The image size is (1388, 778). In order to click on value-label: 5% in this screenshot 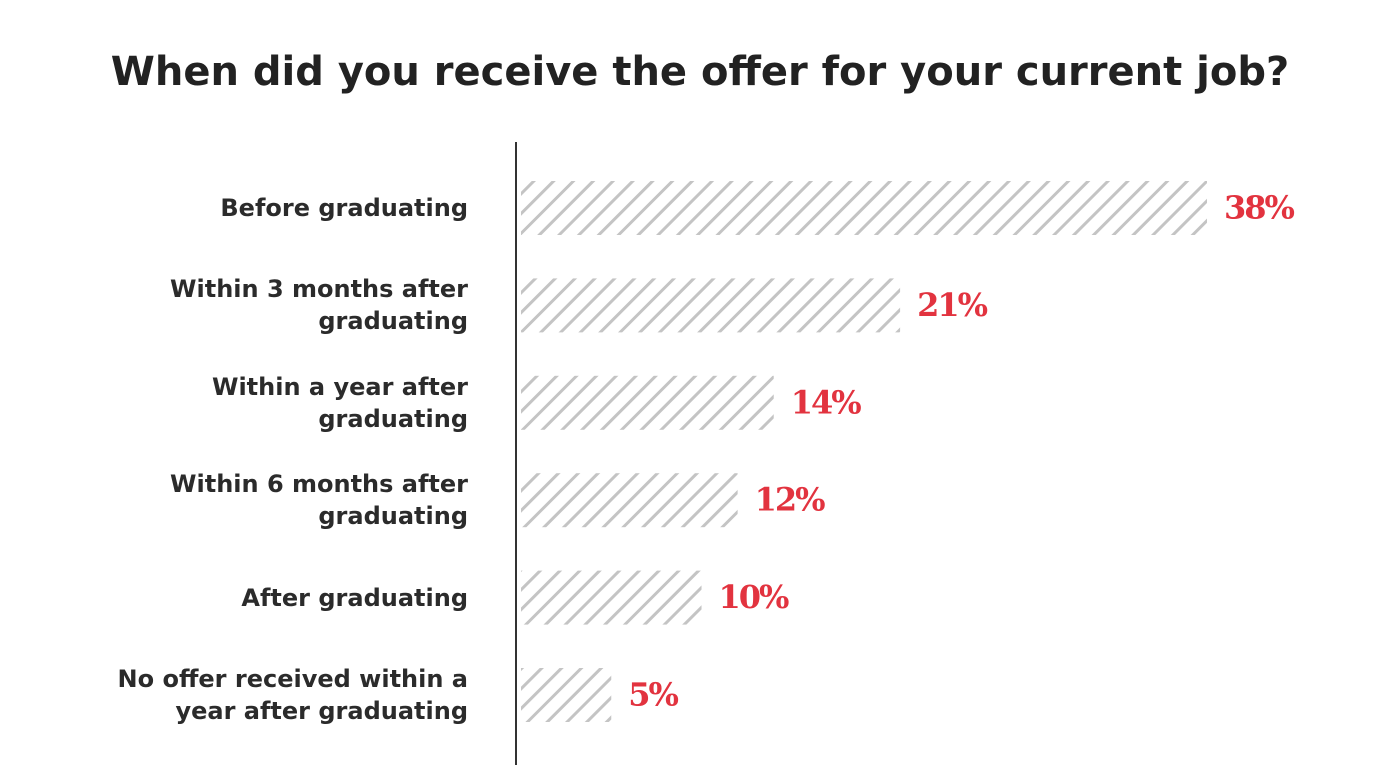, I will do `click(653, 695)`.